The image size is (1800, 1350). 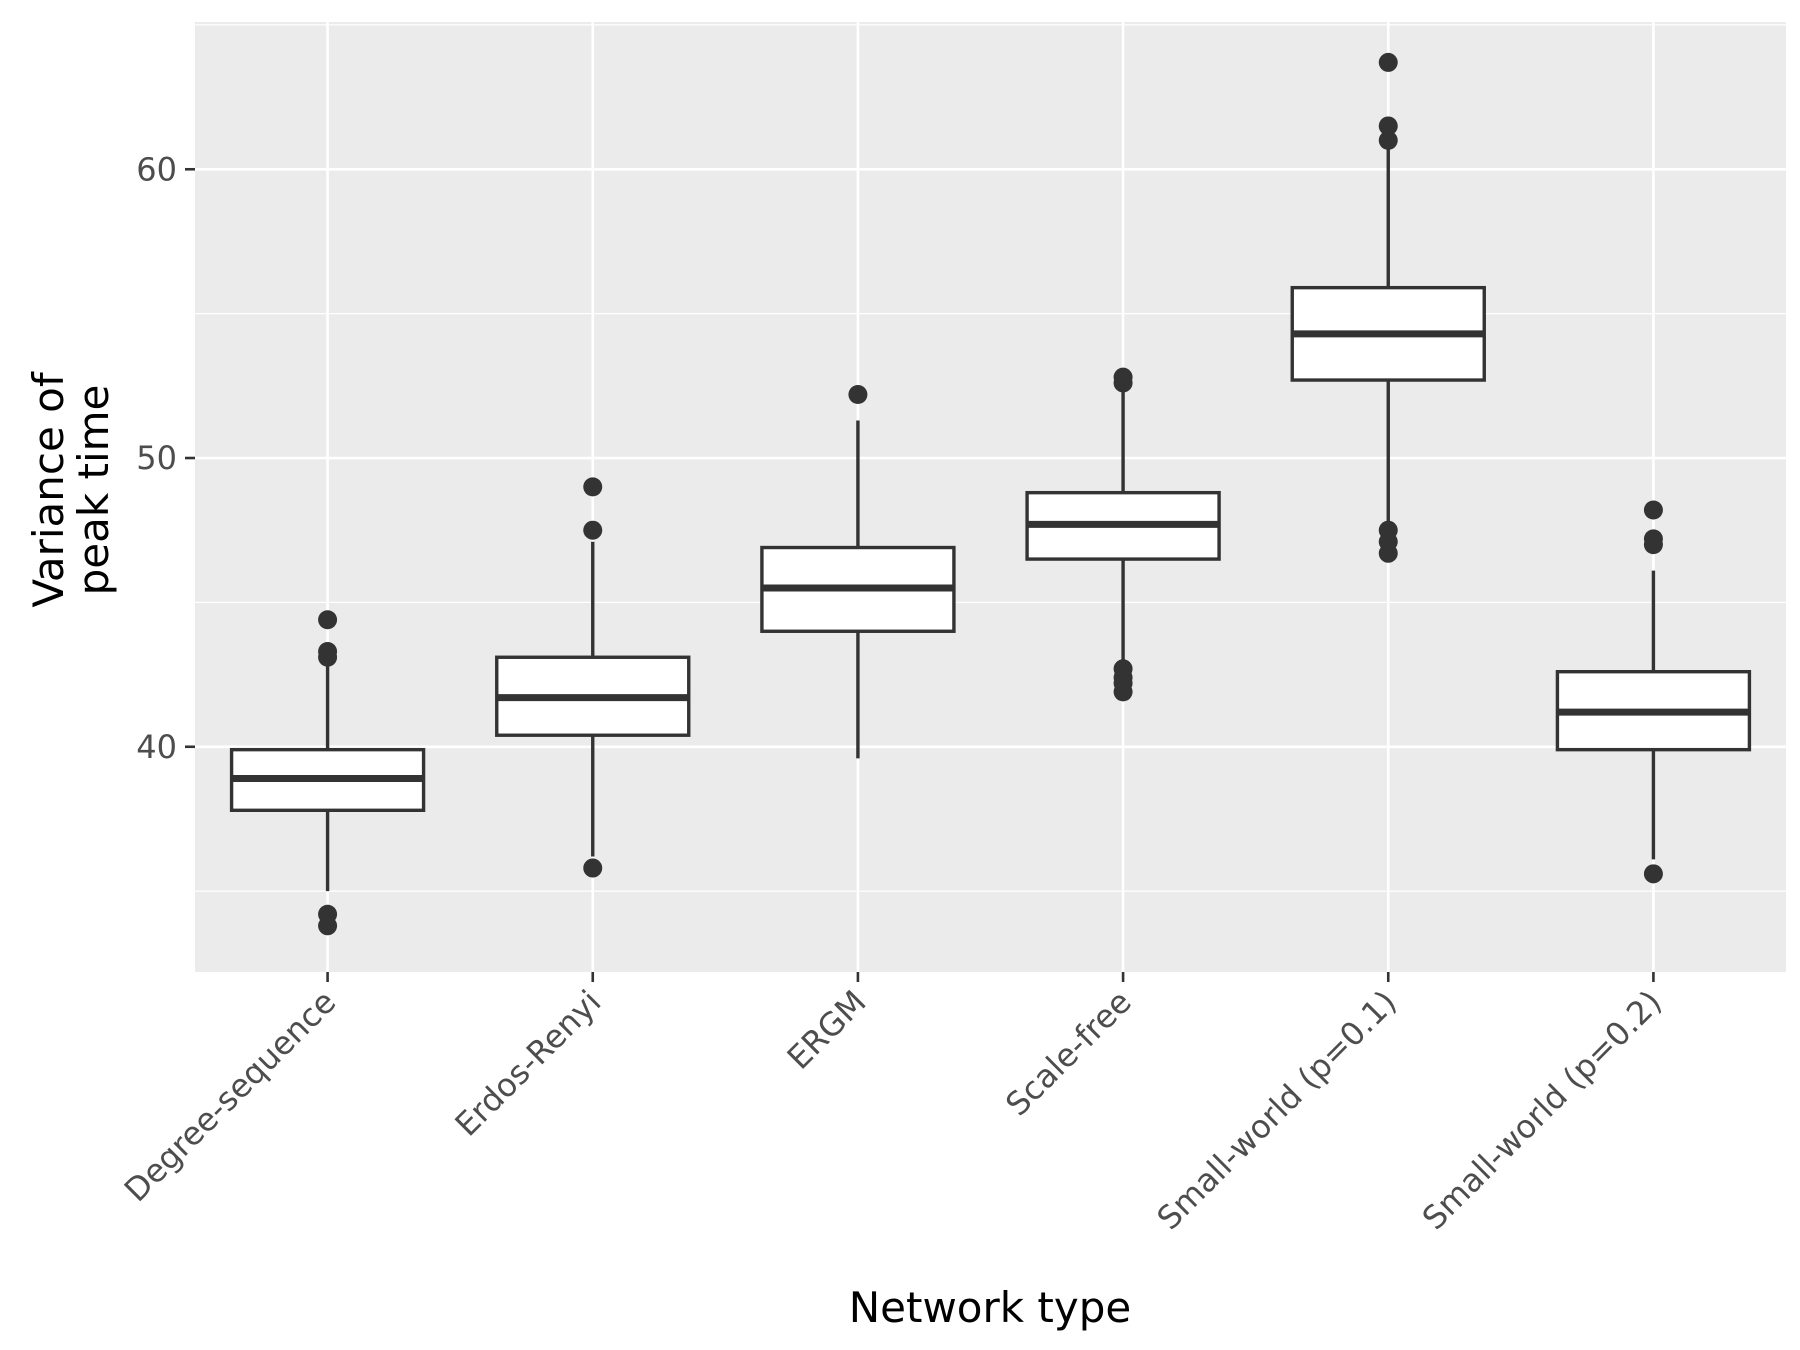 I want to click on x-tick-label: Scale-free, so click(x=1068, y=1053).